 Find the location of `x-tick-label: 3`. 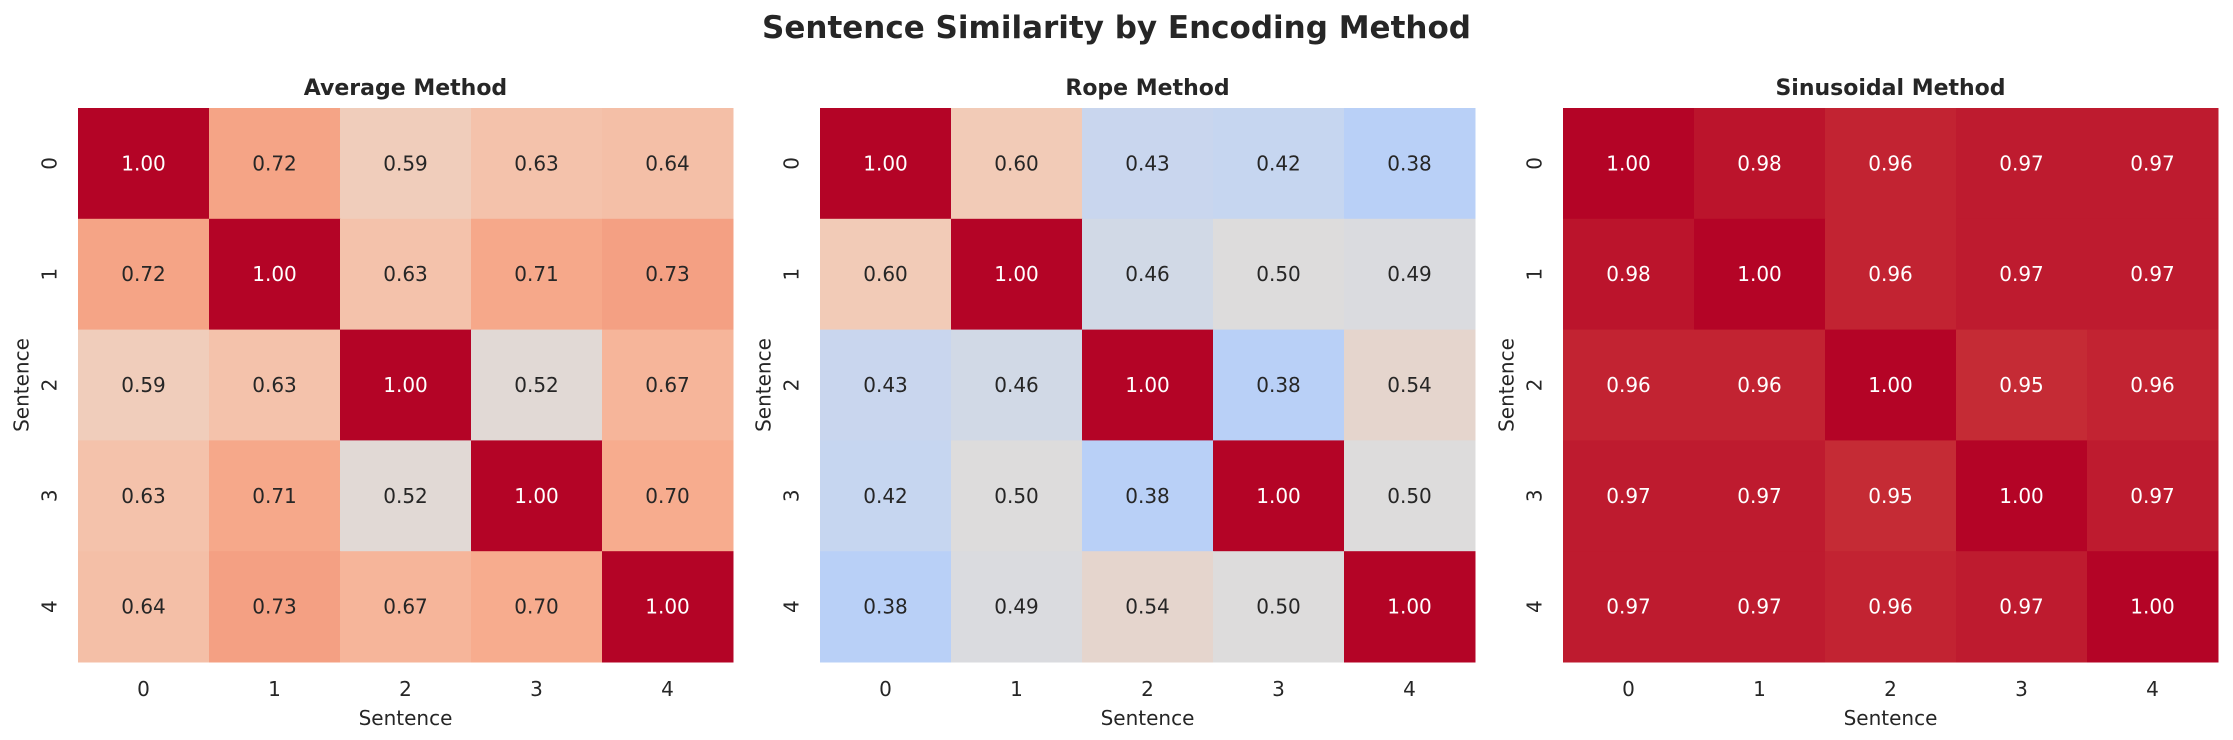

x-tick-label: 3 is located at coordinates (1278, 689).